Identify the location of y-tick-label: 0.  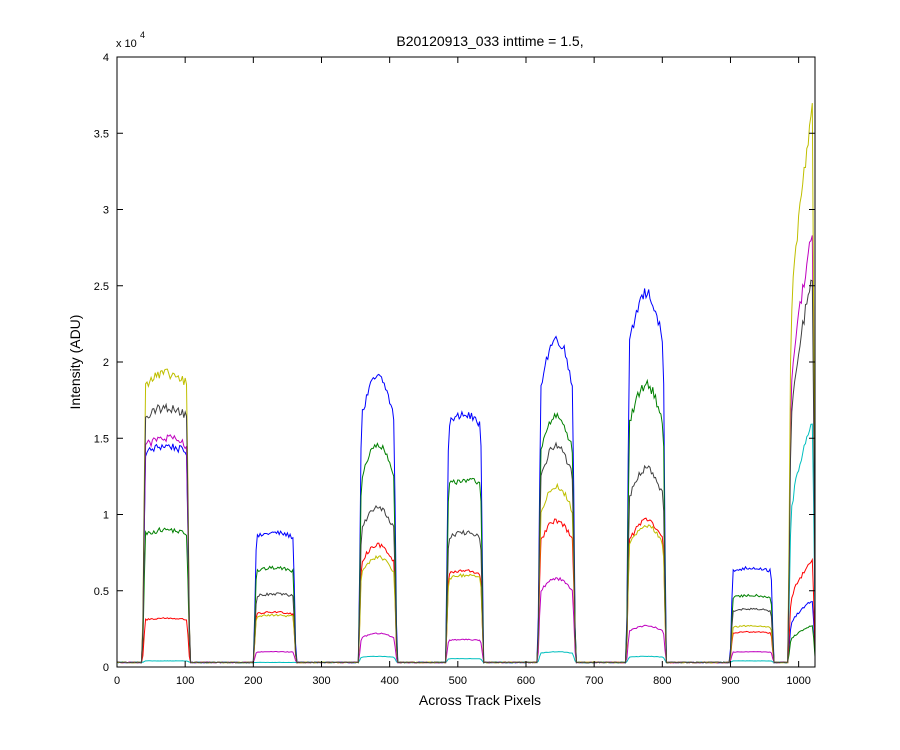
(106, 668).